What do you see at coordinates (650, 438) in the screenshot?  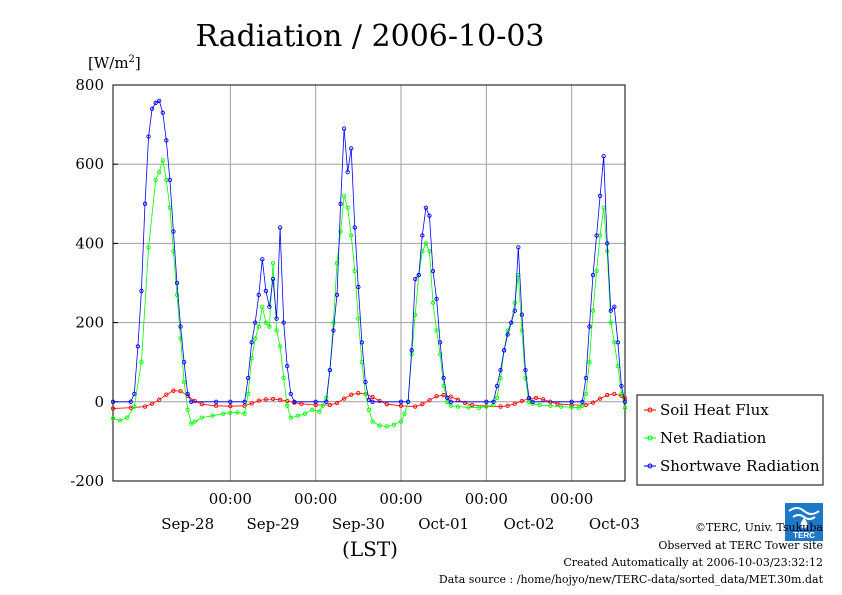 I see `legend-swatch-marker` at bounding box center [650, 438].